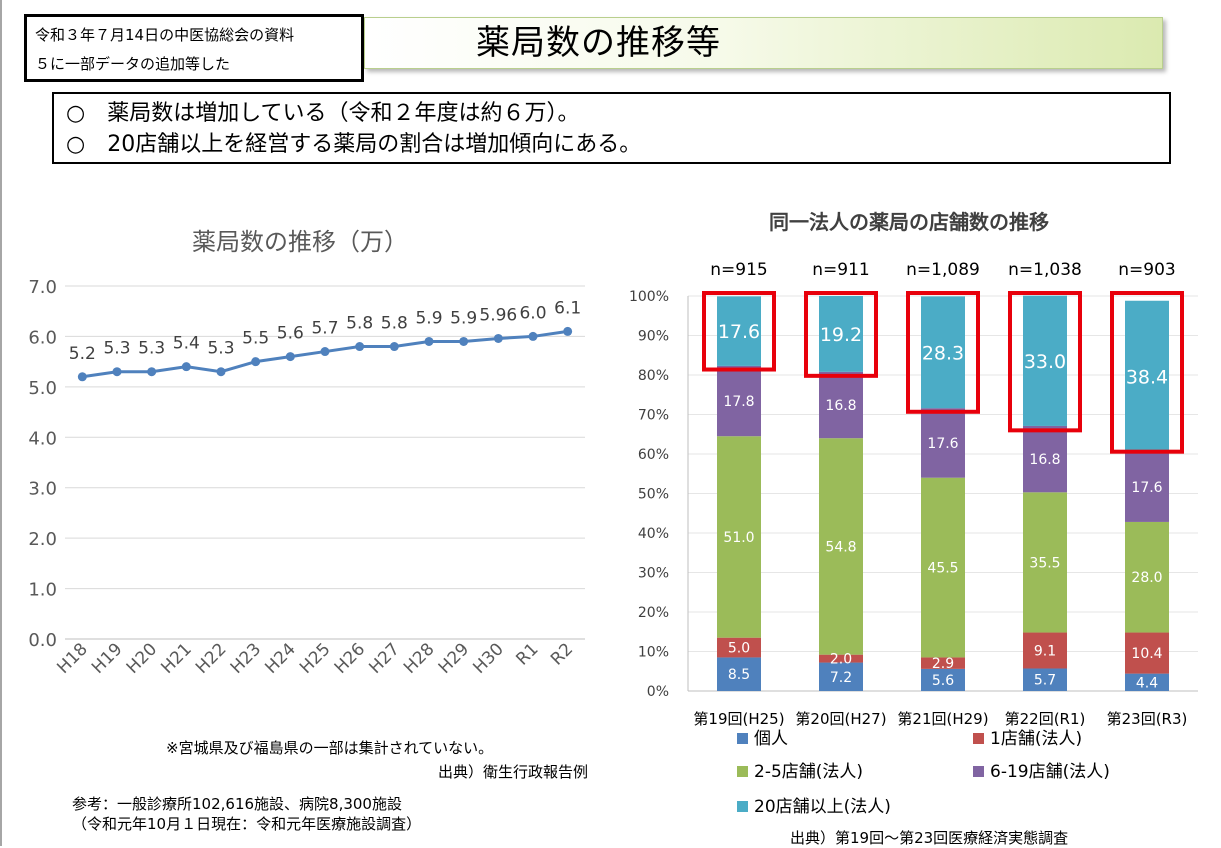  What do you see at coordinates (186, 344) in the screenshot?
I see `line-data-label: 5.4` at bounding box center [186, 344].